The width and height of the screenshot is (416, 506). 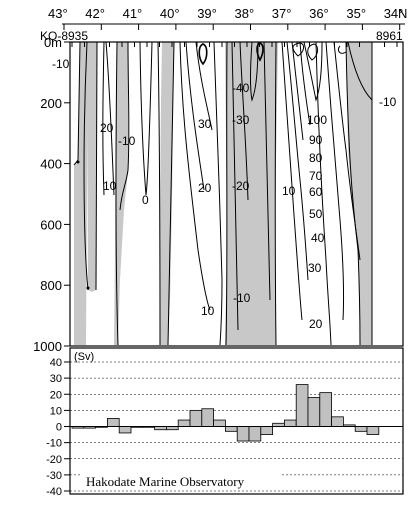 What do you see at coordinates (51, 164) in the screenshot?
I see `depth-label: 400` at bounding box center [51, 164].